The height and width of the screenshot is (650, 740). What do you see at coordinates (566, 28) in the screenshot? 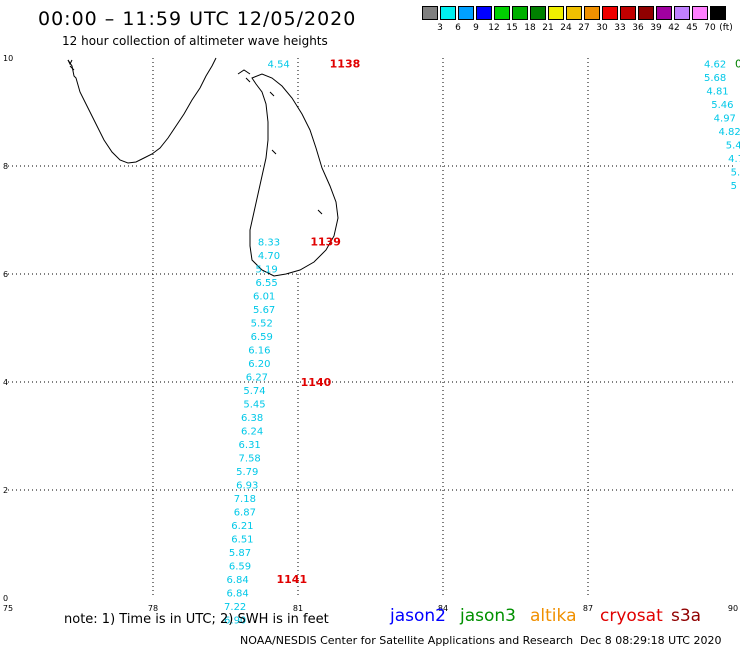
I see `color-scale-label: 24` at bounding box center [566, 28].